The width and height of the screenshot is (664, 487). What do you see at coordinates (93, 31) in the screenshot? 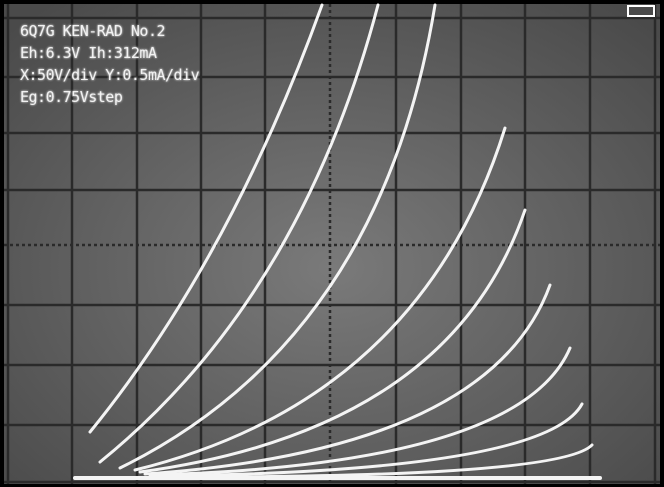
I see `overlay-line: 6Q7G KEN-RAD No.2` at bounding box center [93, 31].